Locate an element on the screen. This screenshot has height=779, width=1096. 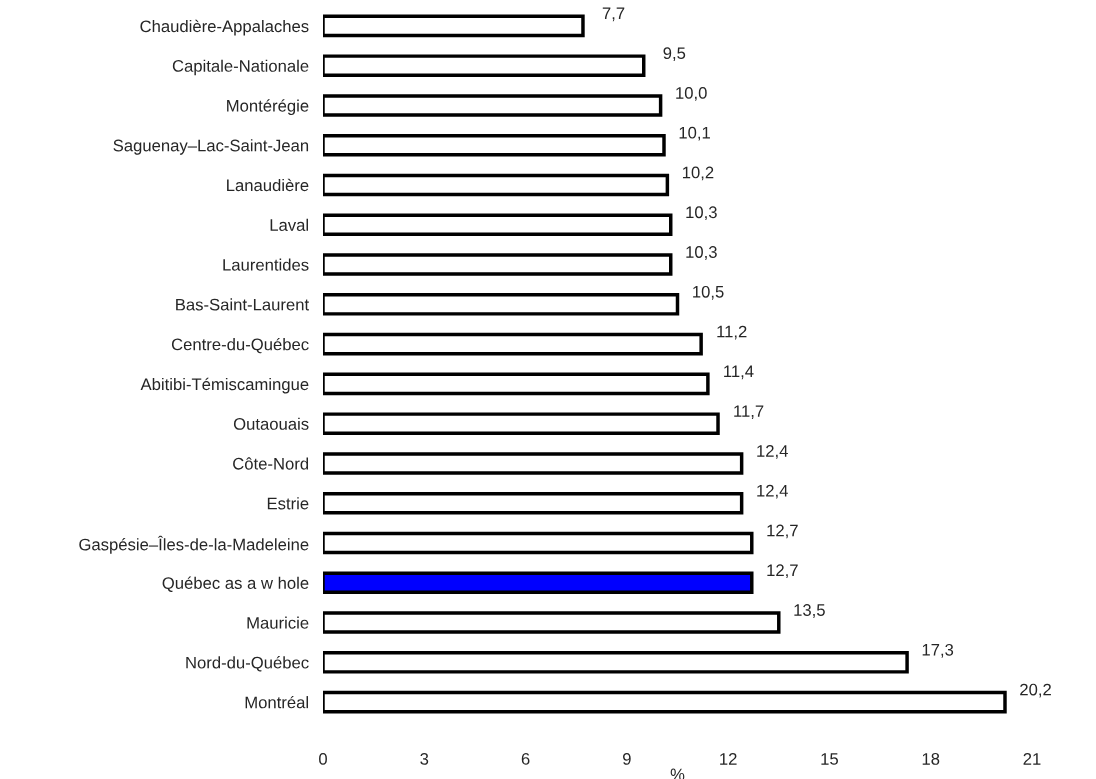
y-tick-label: Laurentides is located at coordinates (266, 264).